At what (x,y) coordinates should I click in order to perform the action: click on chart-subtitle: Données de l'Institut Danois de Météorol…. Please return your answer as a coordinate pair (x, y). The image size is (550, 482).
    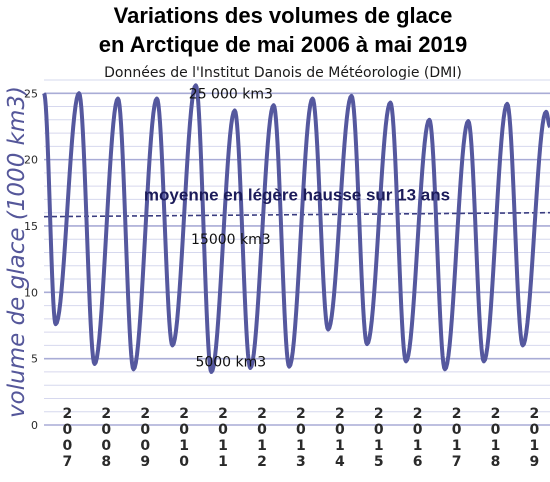
    Looking at the image, I should click on (283, 73).